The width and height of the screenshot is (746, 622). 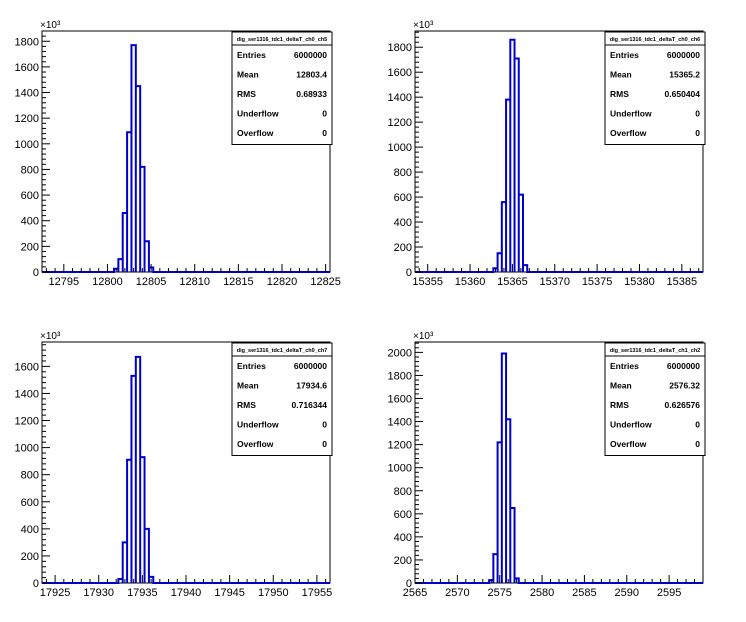 I want to click on x-tick-label: 2570, so click(x=457, y=593).